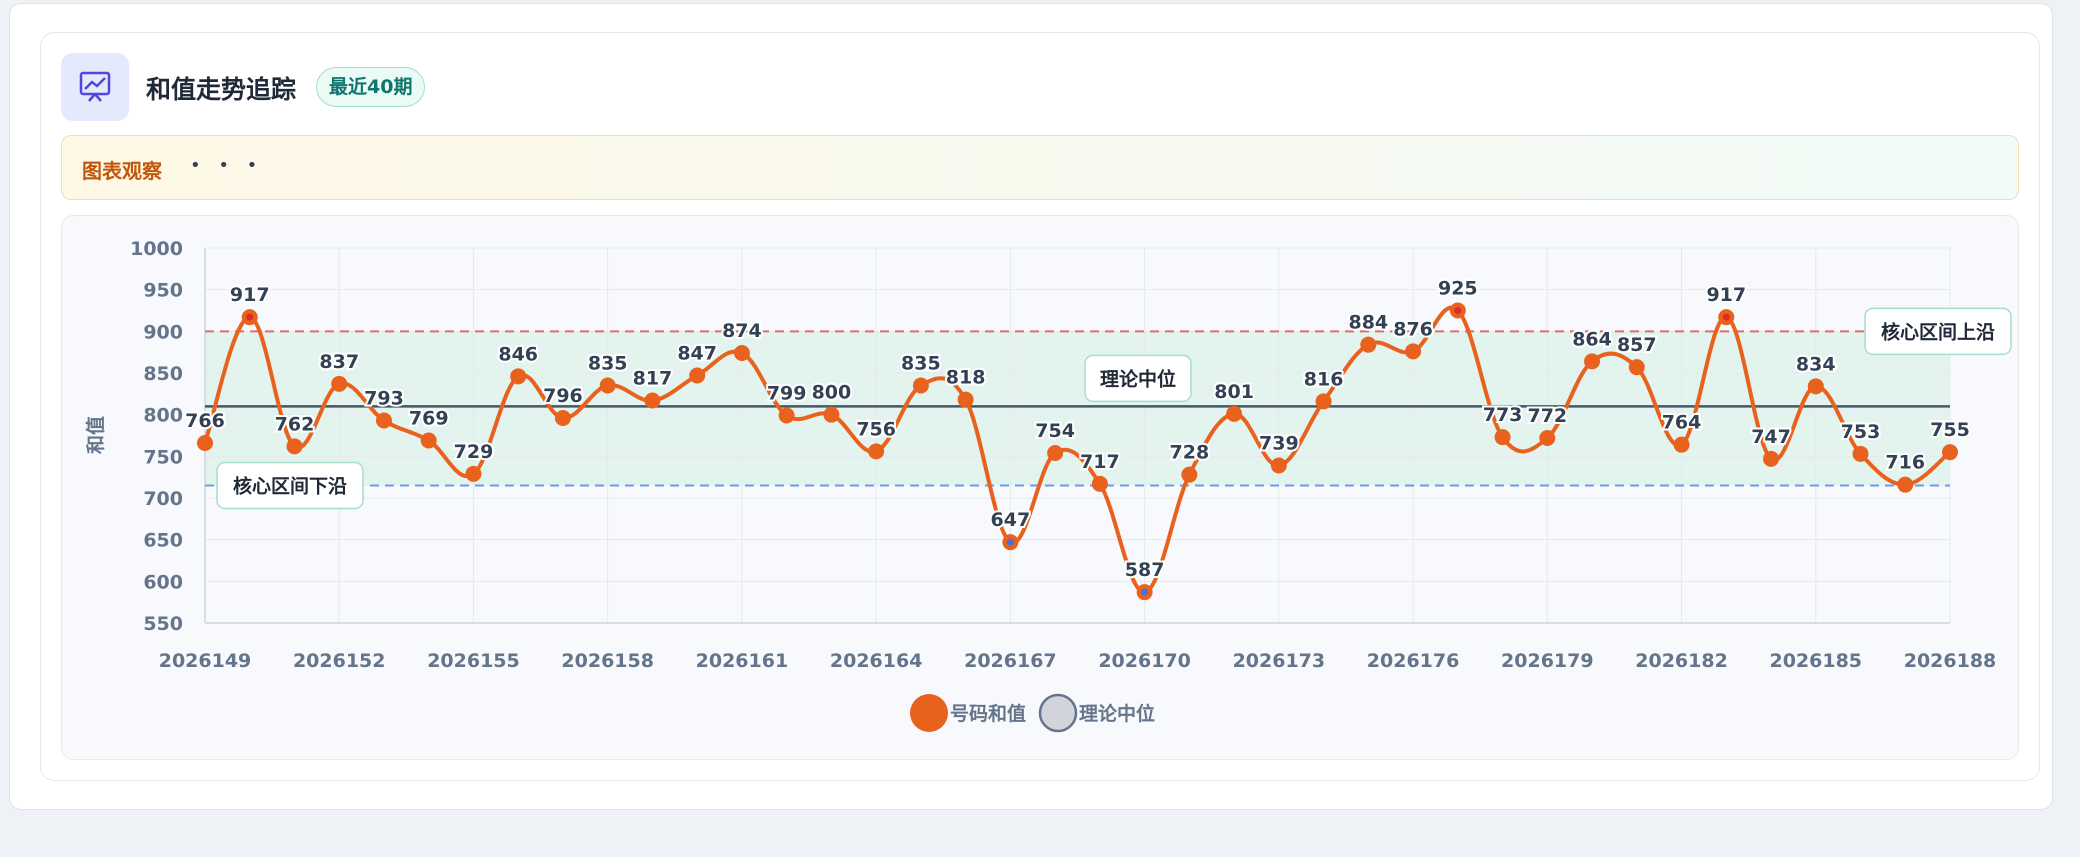 The height and width of the screenshot is (857, 2080). Describe the element at coordinates (1279, 444) in the screenshot. I see `value-label: 739` at that location.